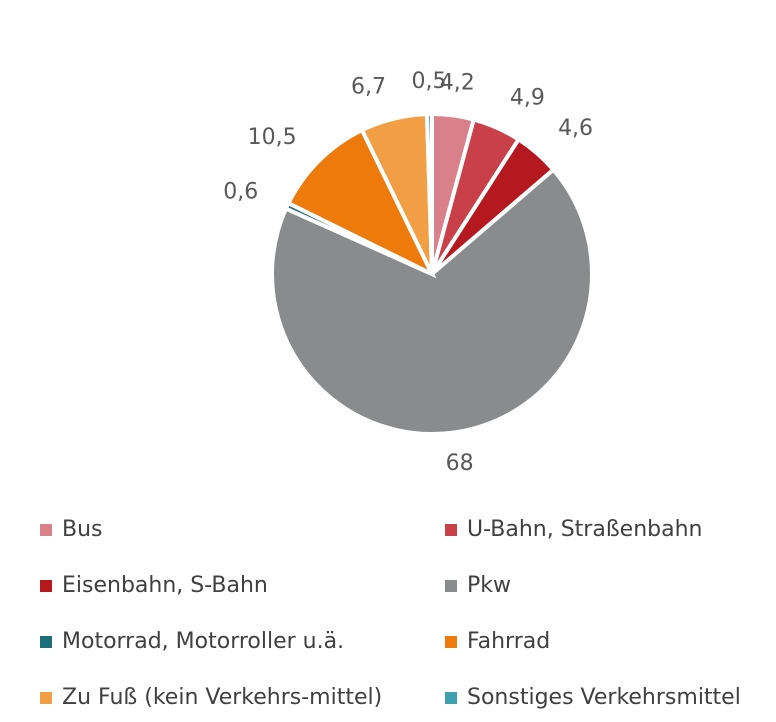 Image resolution: width=776 pixels, height=722 pixels. Describe the element at coordinates (604, 697) in the screenshot. I see `legend-label: Sonstiges Verkehrsmittel` at that location.